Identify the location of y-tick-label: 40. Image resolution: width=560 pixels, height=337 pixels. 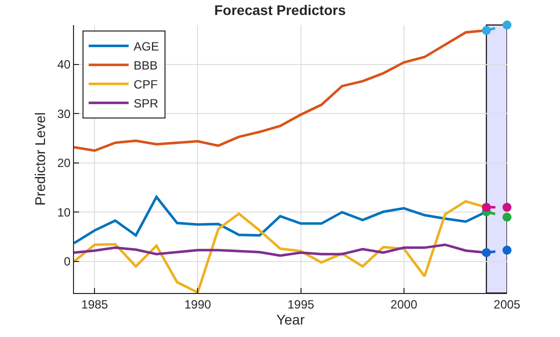
(64, 65).